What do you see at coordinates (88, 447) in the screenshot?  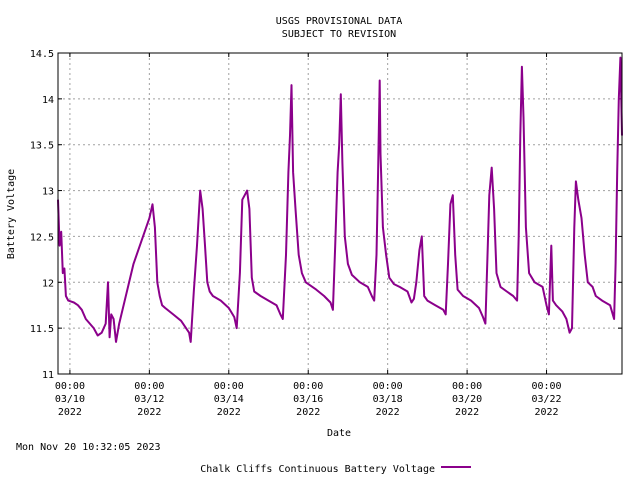 I see `generated-timestamp: Mon Nov 20 10:32:05 2023` at bounding box center [88, 447].